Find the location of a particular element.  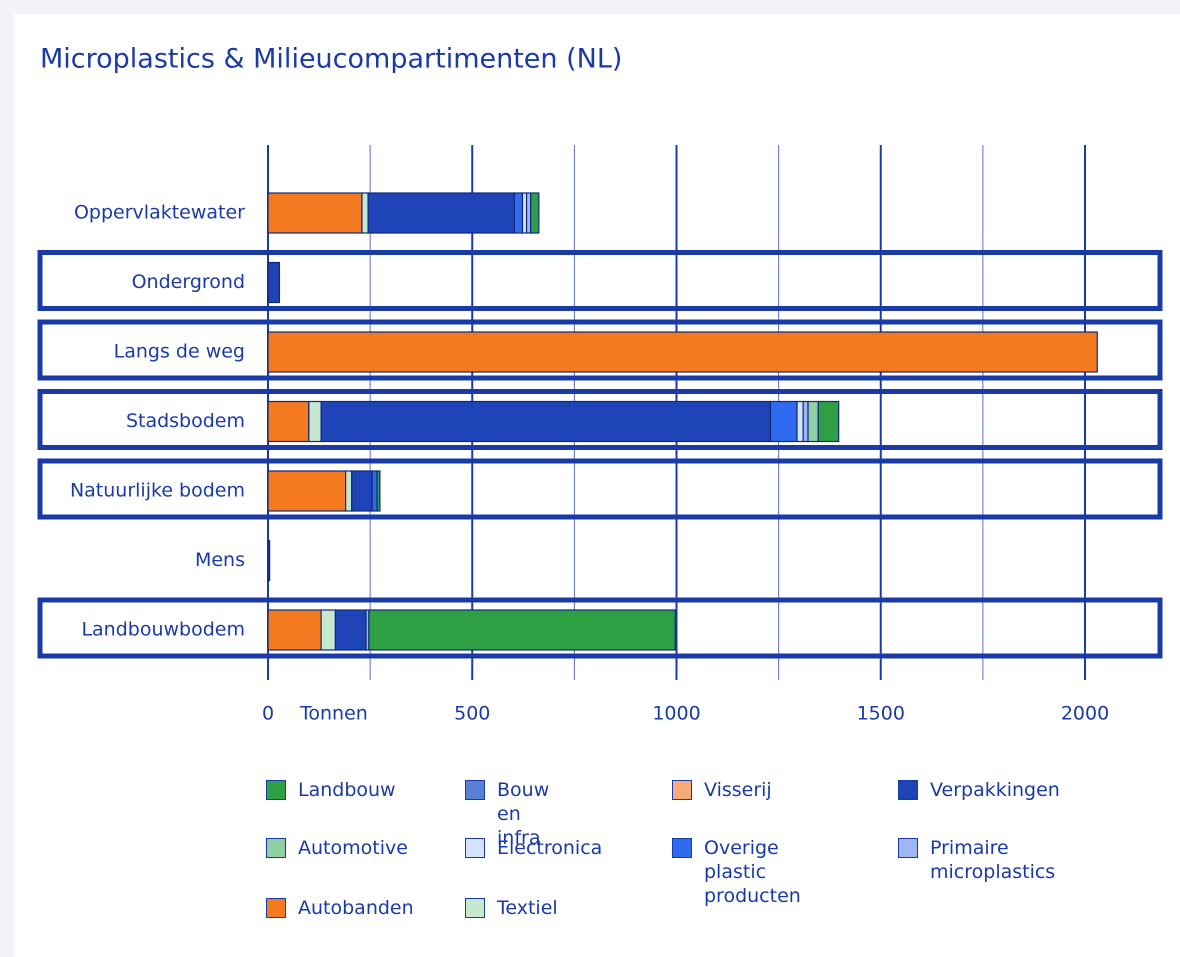

legend-item: Automotive is located at coordinates (337, 848).